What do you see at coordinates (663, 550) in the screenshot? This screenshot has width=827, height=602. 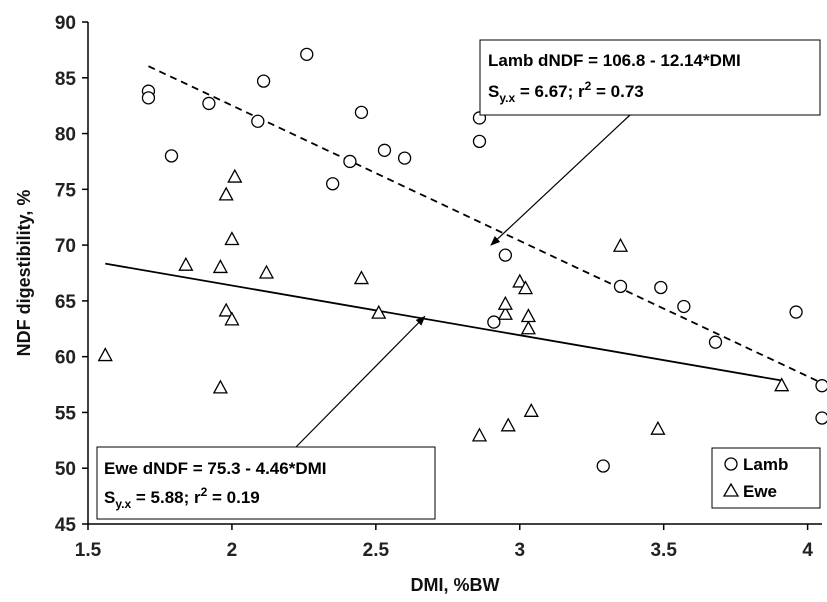 I see `x-tick-label: 3.5` at bounding box center [663, 550].